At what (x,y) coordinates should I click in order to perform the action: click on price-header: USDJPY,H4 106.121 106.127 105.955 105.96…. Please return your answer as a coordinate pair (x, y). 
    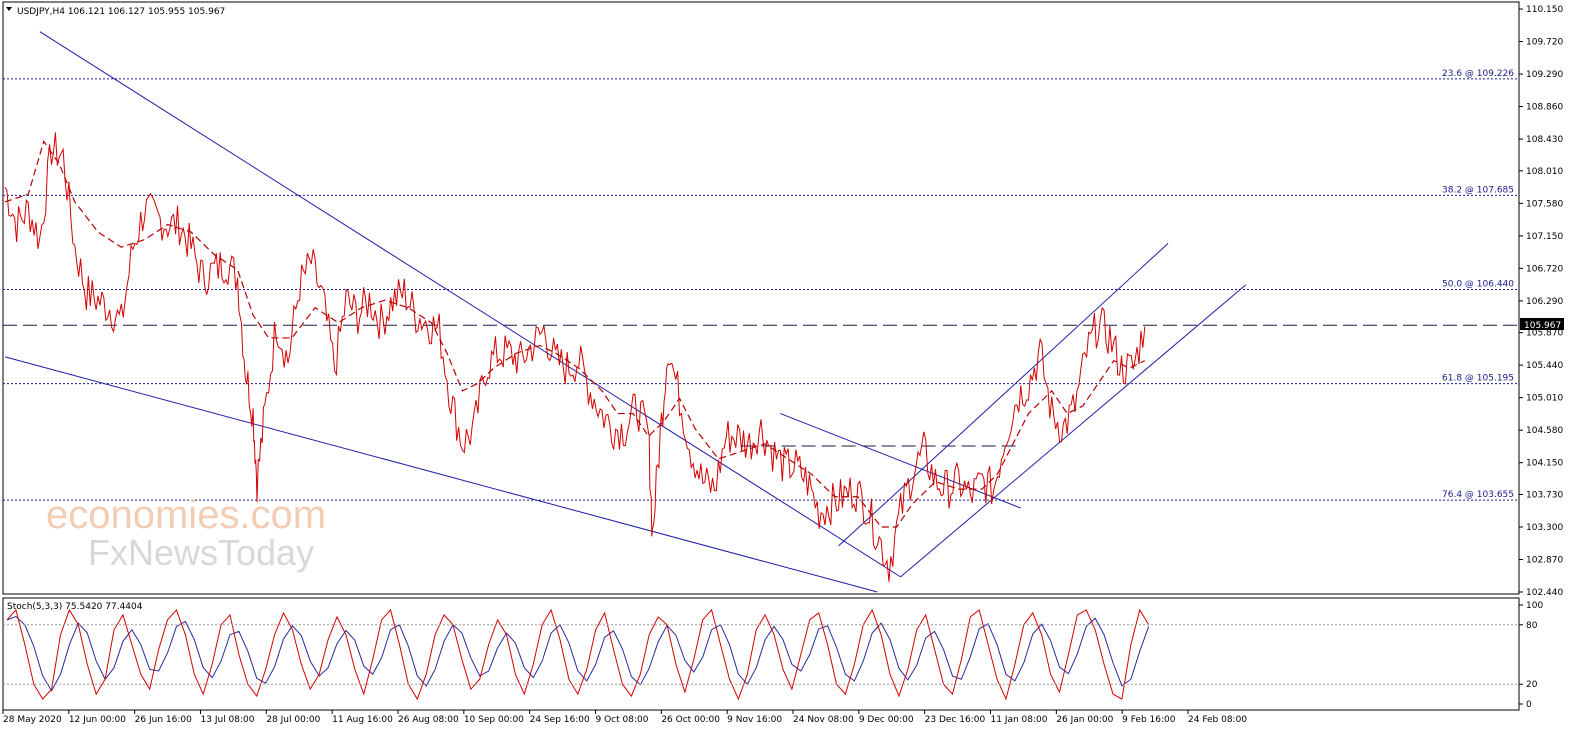
    Looking at the image, I should click on (121, 12).